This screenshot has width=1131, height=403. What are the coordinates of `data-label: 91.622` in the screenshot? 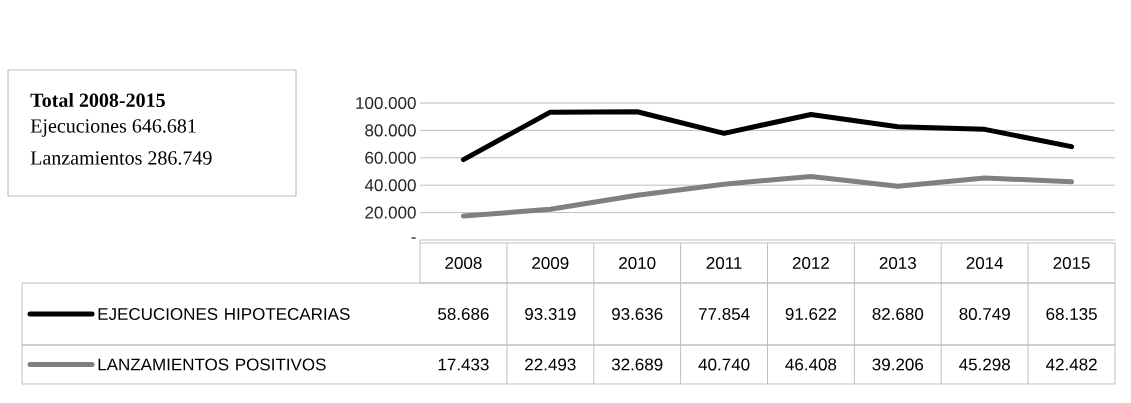 It's located at (811, 314).